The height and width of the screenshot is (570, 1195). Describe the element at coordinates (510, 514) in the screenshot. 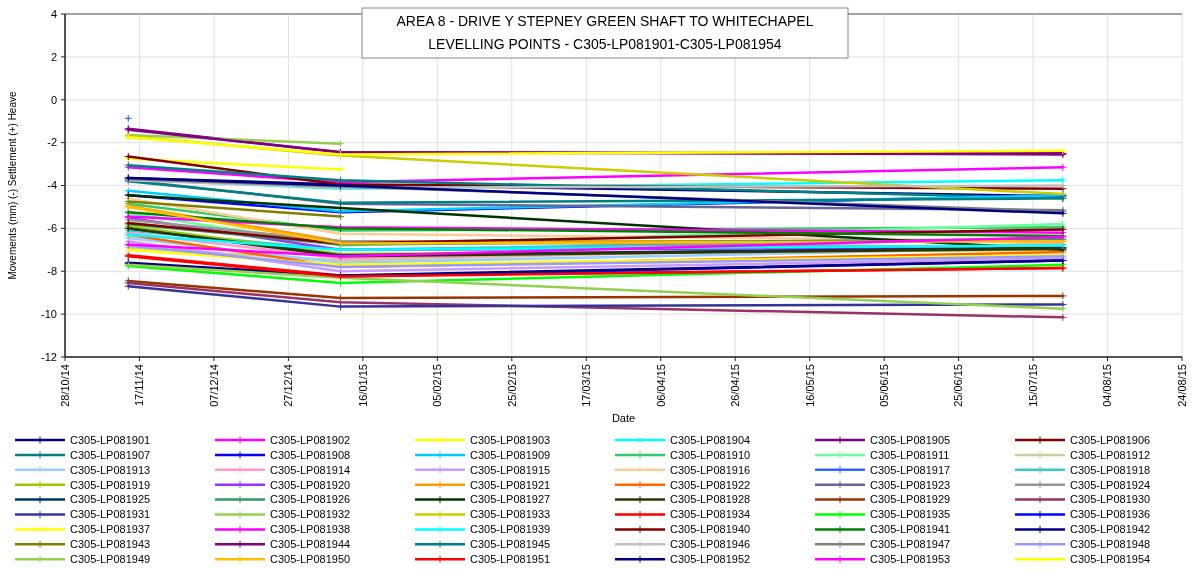

I see `legend-label: C305-LP081933` at that location.